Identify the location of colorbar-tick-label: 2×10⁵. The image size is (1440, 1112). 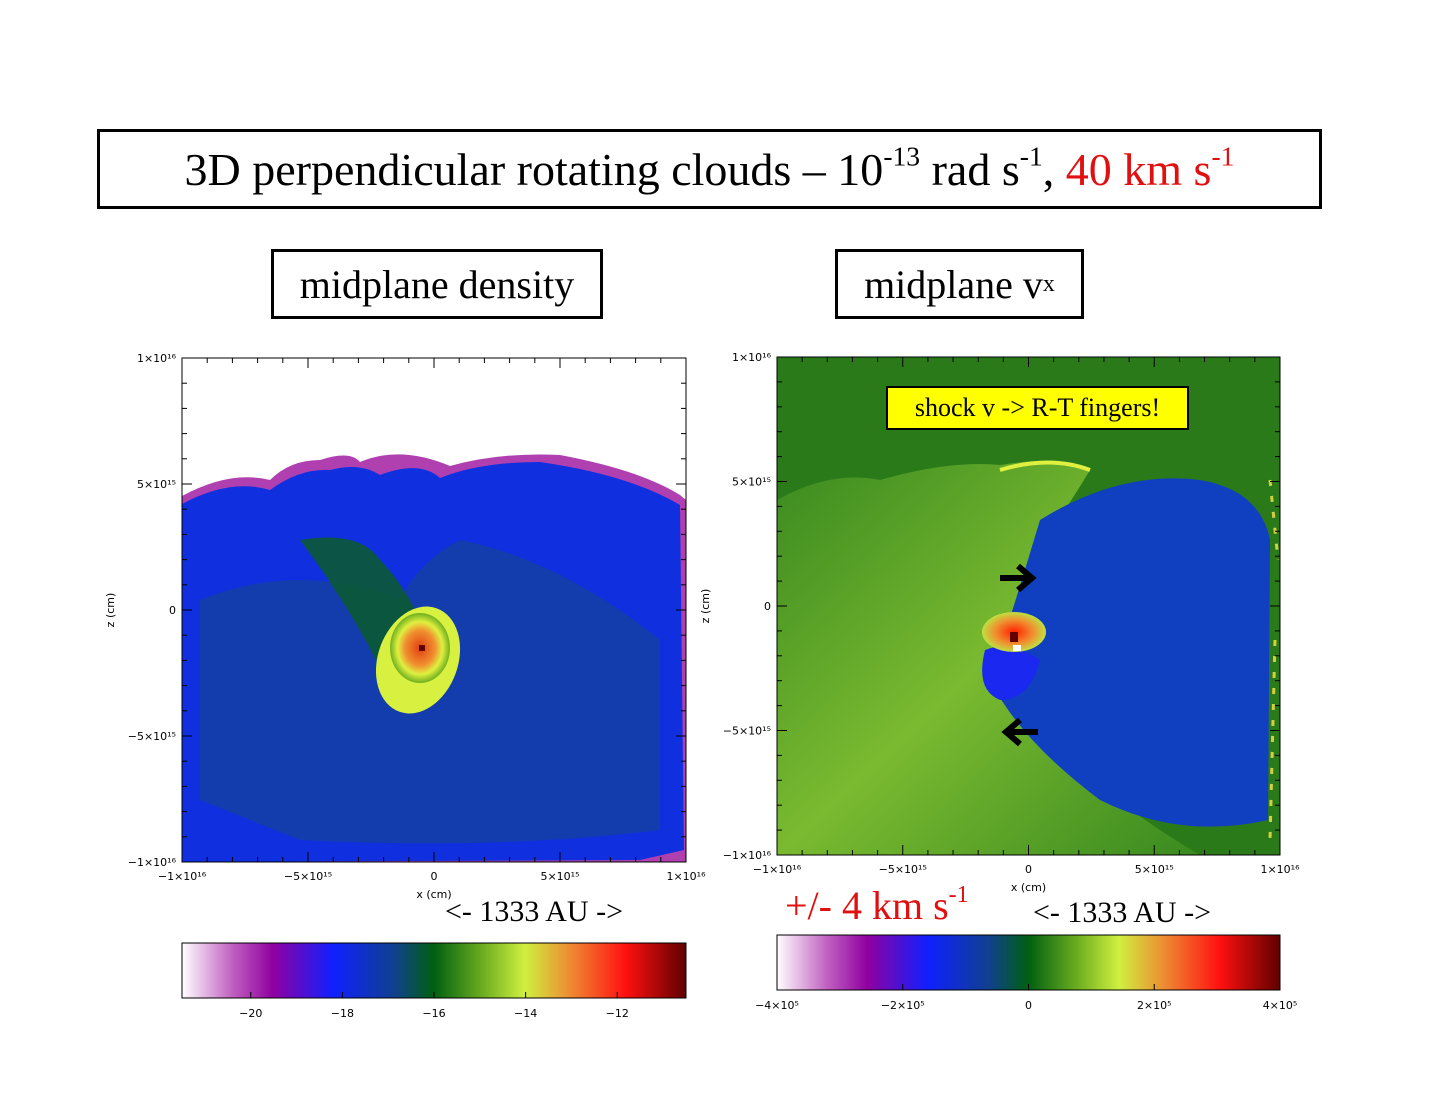
(1154, 1005).